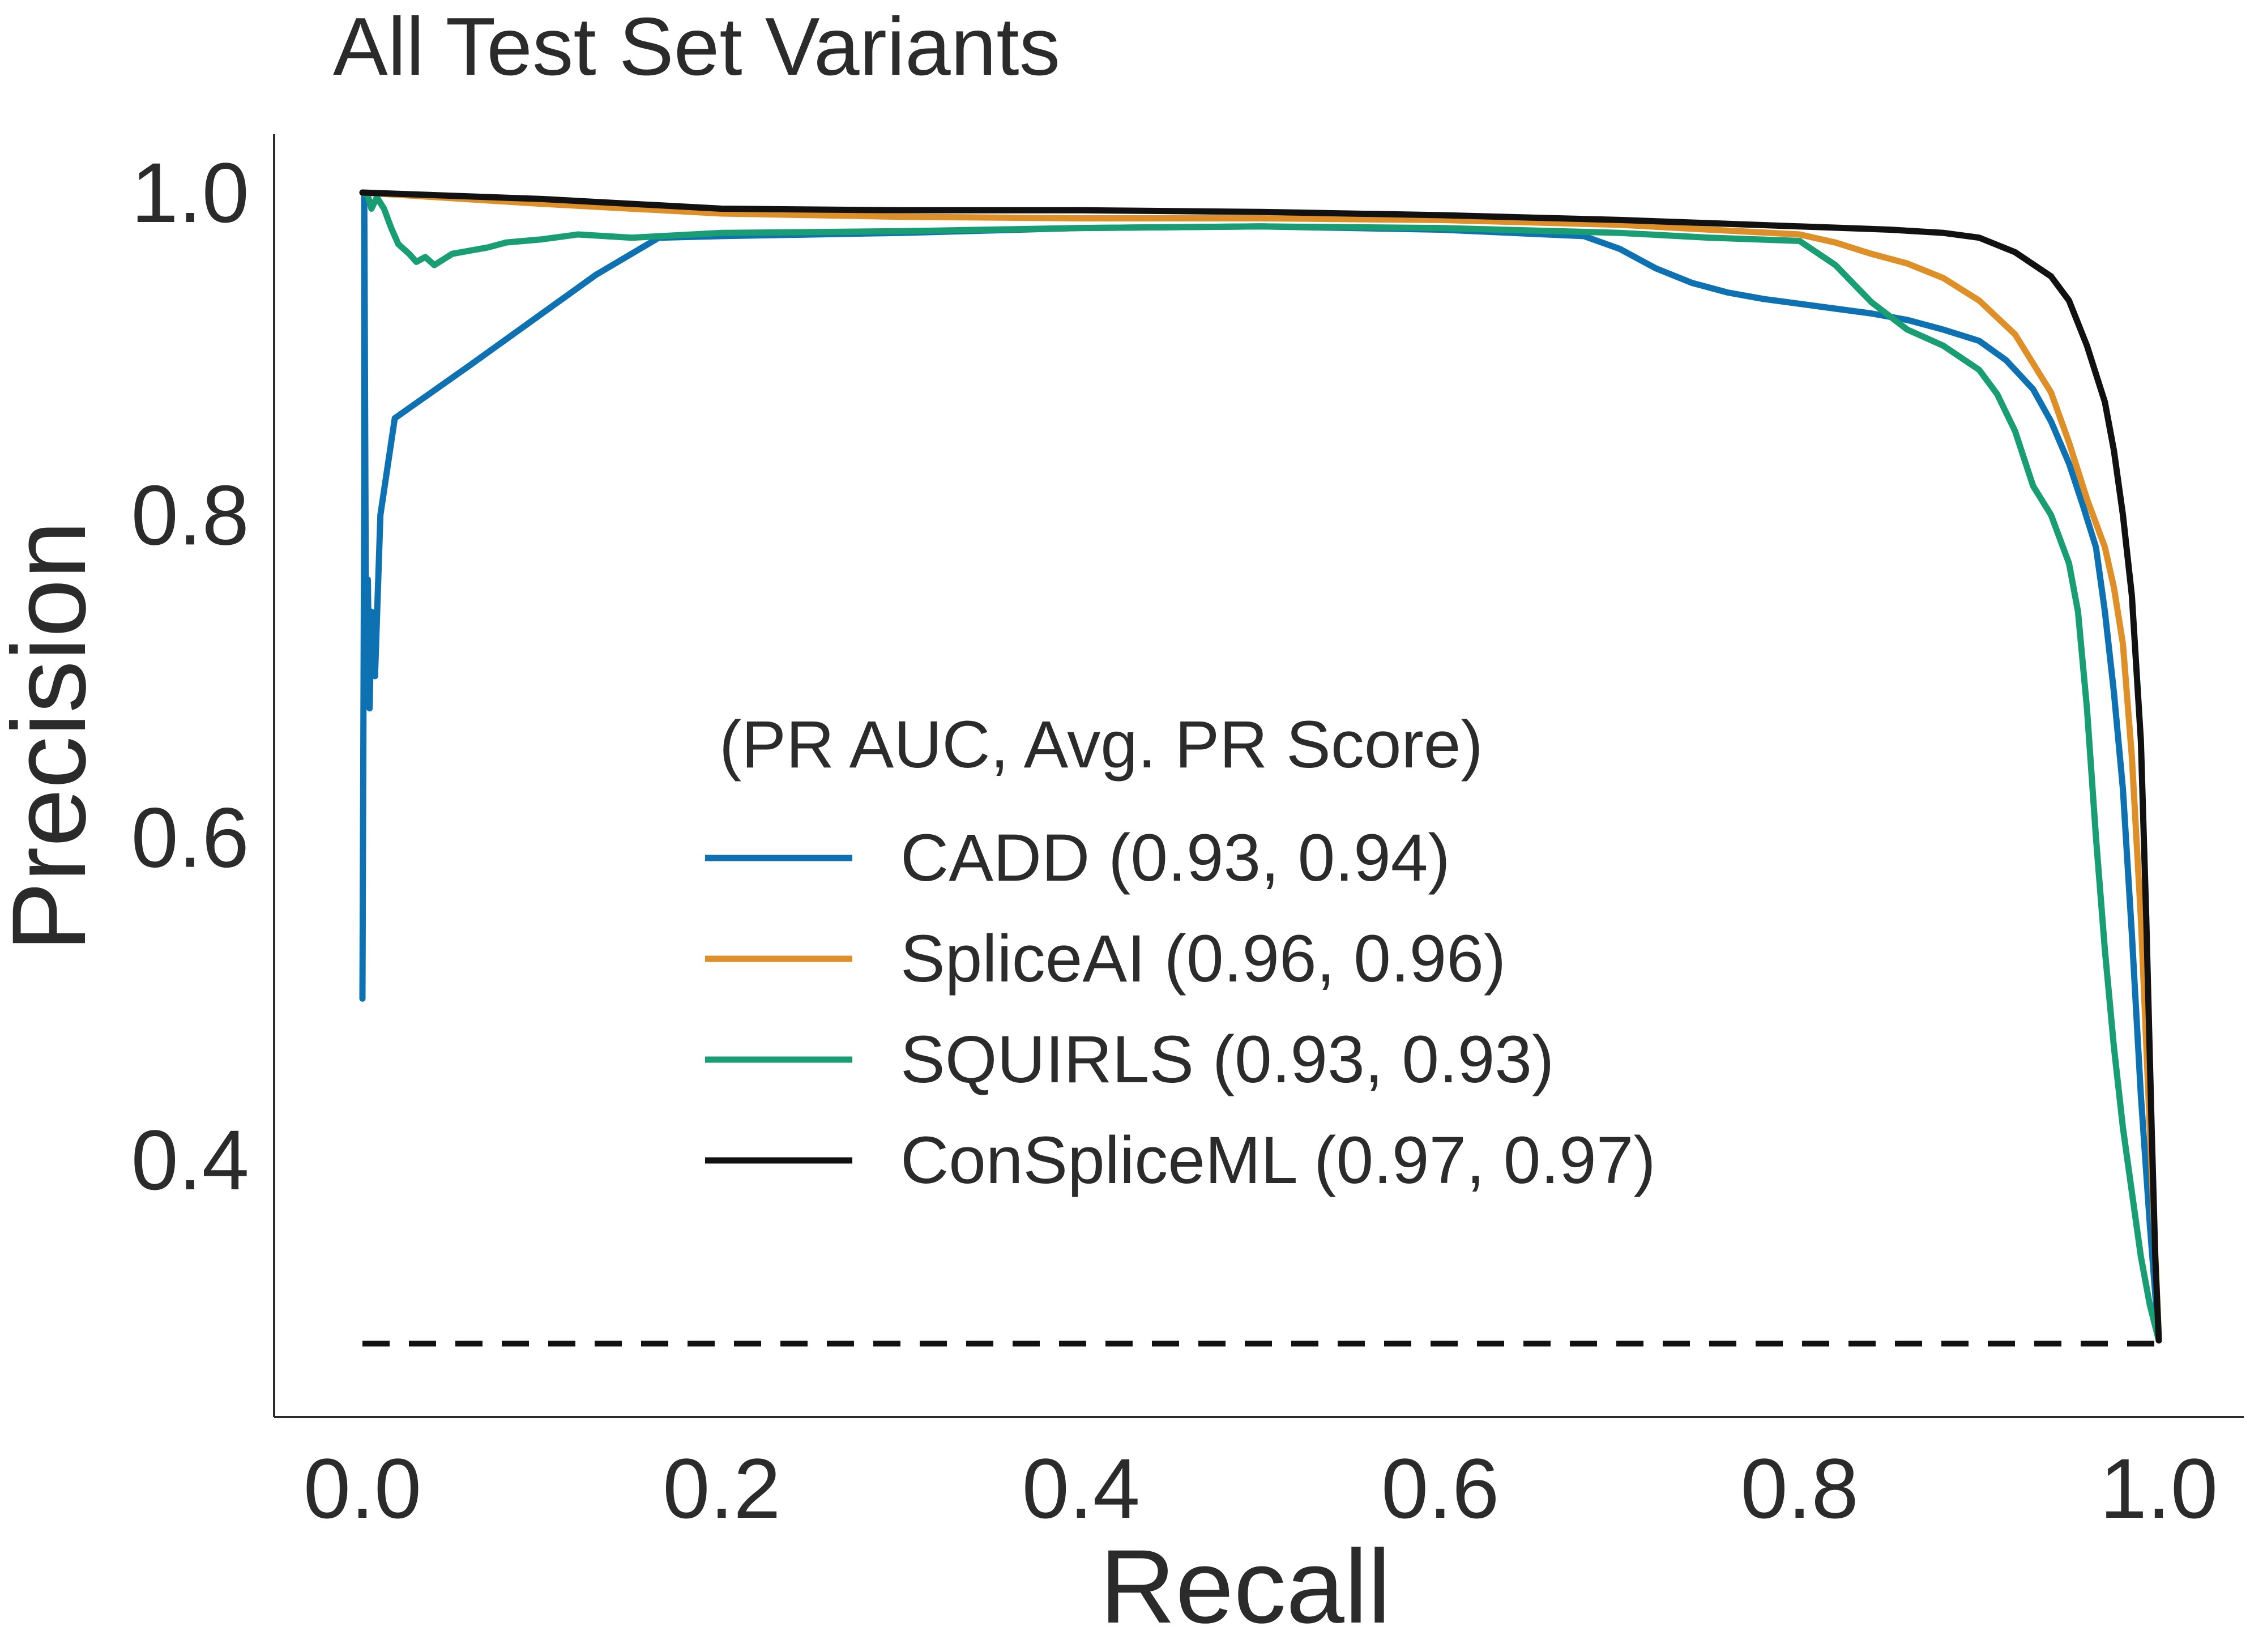  What do you see at coordinates (1081, 1489) in the screenshot?
I see `x-tick-label: 0.4` at bounding box center [1081, 1489].